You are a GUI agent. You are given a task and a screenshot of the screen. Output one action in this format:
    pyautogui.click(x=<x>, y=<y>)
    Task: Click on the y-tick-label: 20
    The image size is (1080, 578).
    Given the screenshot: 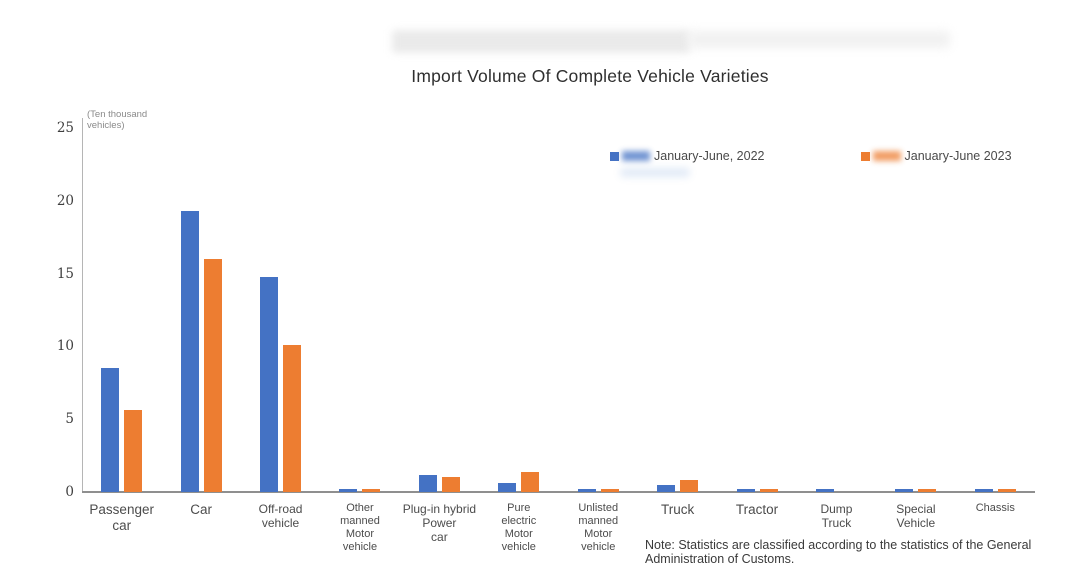 What is the action you would take?
    pyautogui.click(x=65, y=200)
    